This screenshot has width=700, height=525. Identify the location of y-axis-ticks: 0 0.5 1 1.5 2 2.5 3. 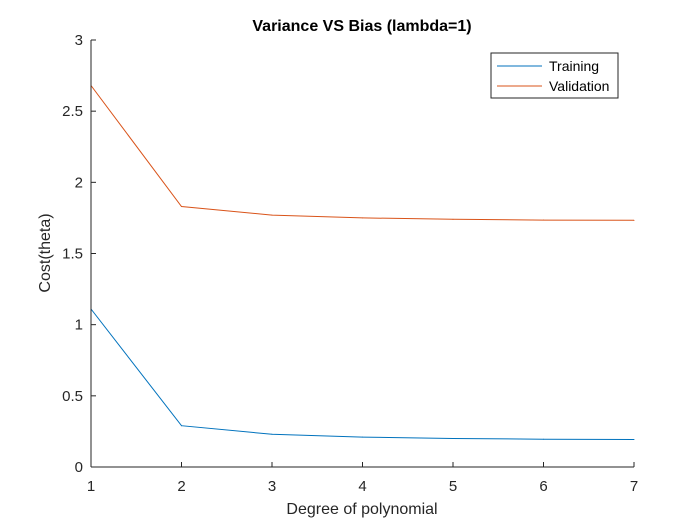
(79, 254).